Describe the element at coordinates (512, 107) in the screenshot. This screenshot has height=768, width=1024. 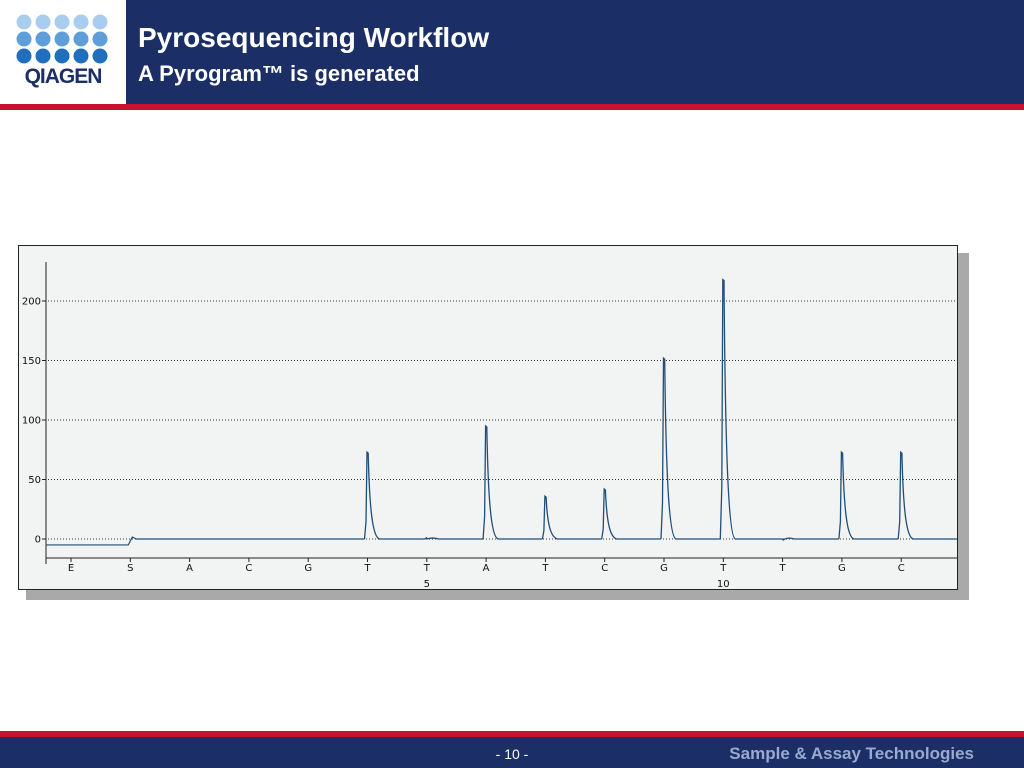
I see `header-divider` at that location.